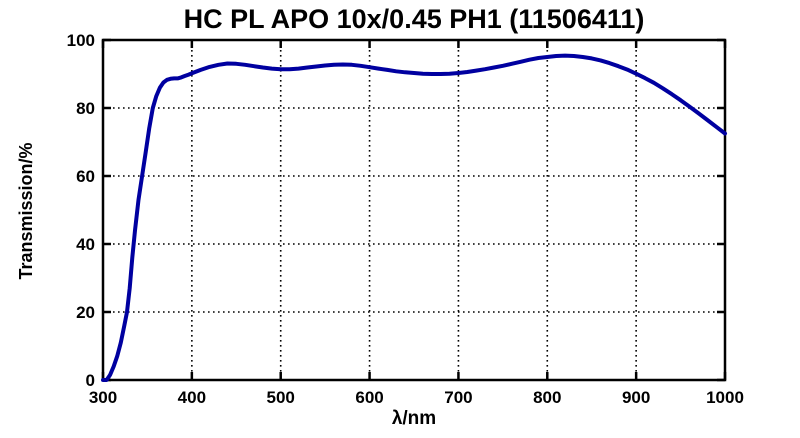 The height and width of the screenshot is (438, 800). Describe the element at coordinates (281, 397) in the screenshot. I see `x-tick-label: 500` at that location.